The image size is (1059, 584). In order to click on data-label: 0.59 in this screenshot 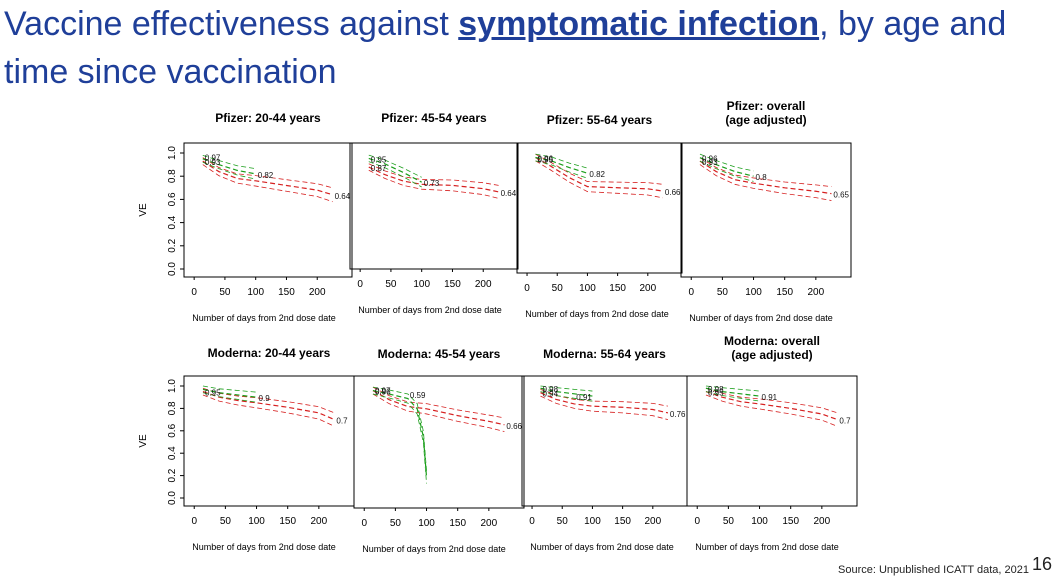, I will do `click(418, 395)`.